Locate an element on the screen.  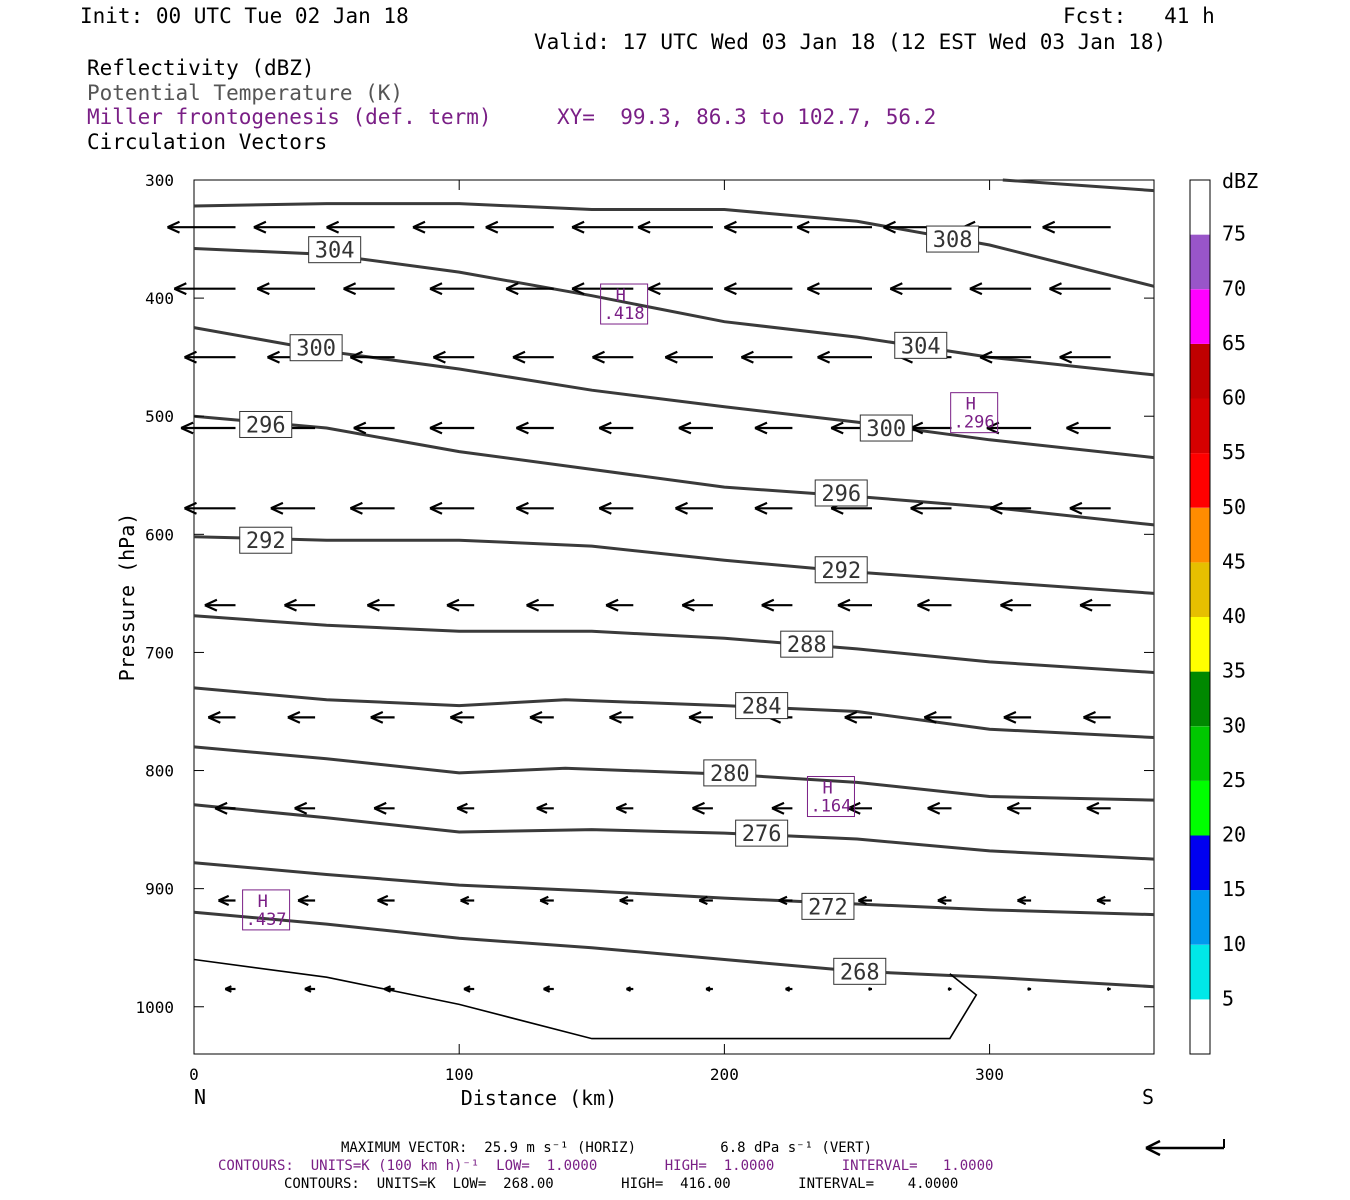
frontogenesis-contour is located at coordinates (585, 999).